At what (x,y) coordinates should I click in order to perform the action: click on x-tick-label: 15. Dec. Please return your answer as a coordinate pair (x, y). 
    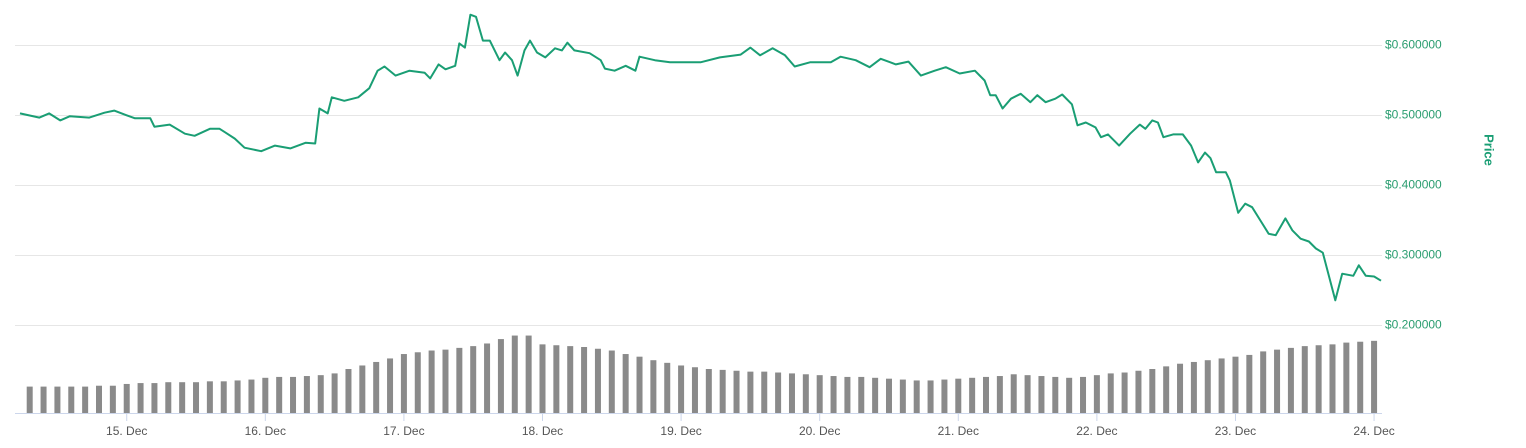
    Looking at the image, I should click on (126, 431).